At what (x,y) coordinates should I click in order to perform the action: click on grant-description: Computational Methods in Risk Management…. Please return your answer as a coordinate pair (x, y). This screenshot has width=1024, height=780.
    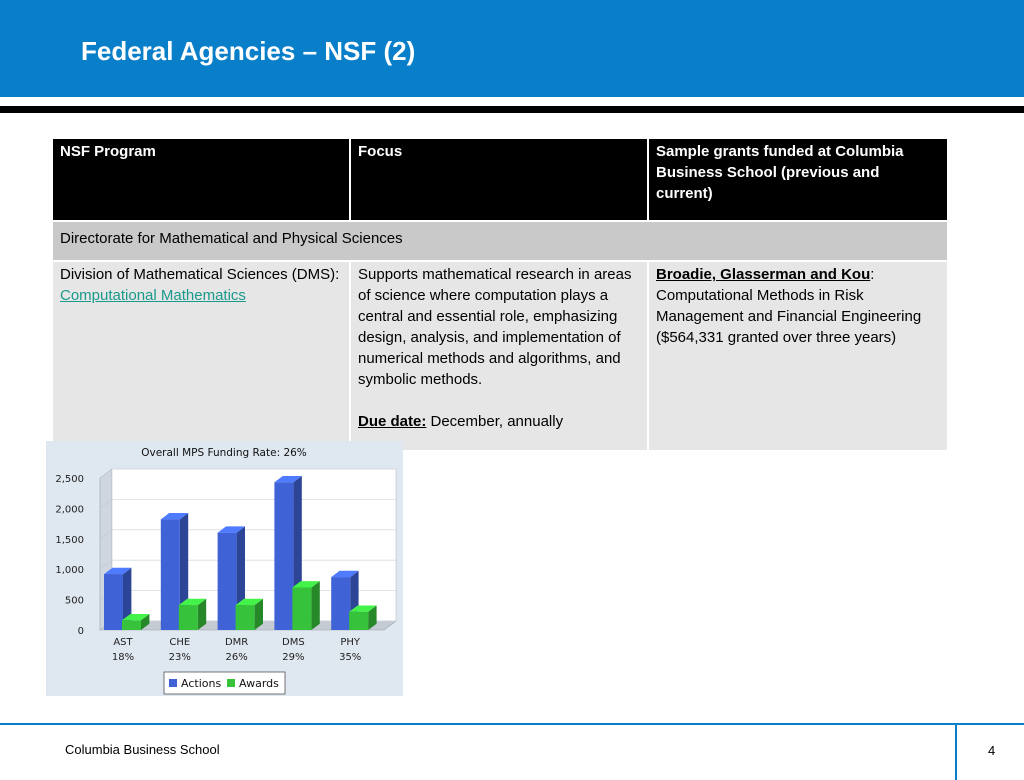
    Looking at the image, I should click on (789, 316).